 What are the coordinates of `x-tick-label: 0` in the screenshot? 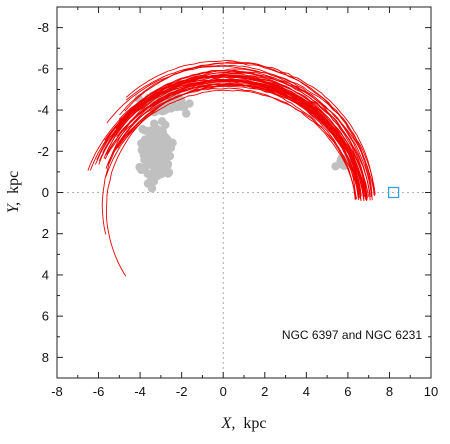 It's located at (223, 391).